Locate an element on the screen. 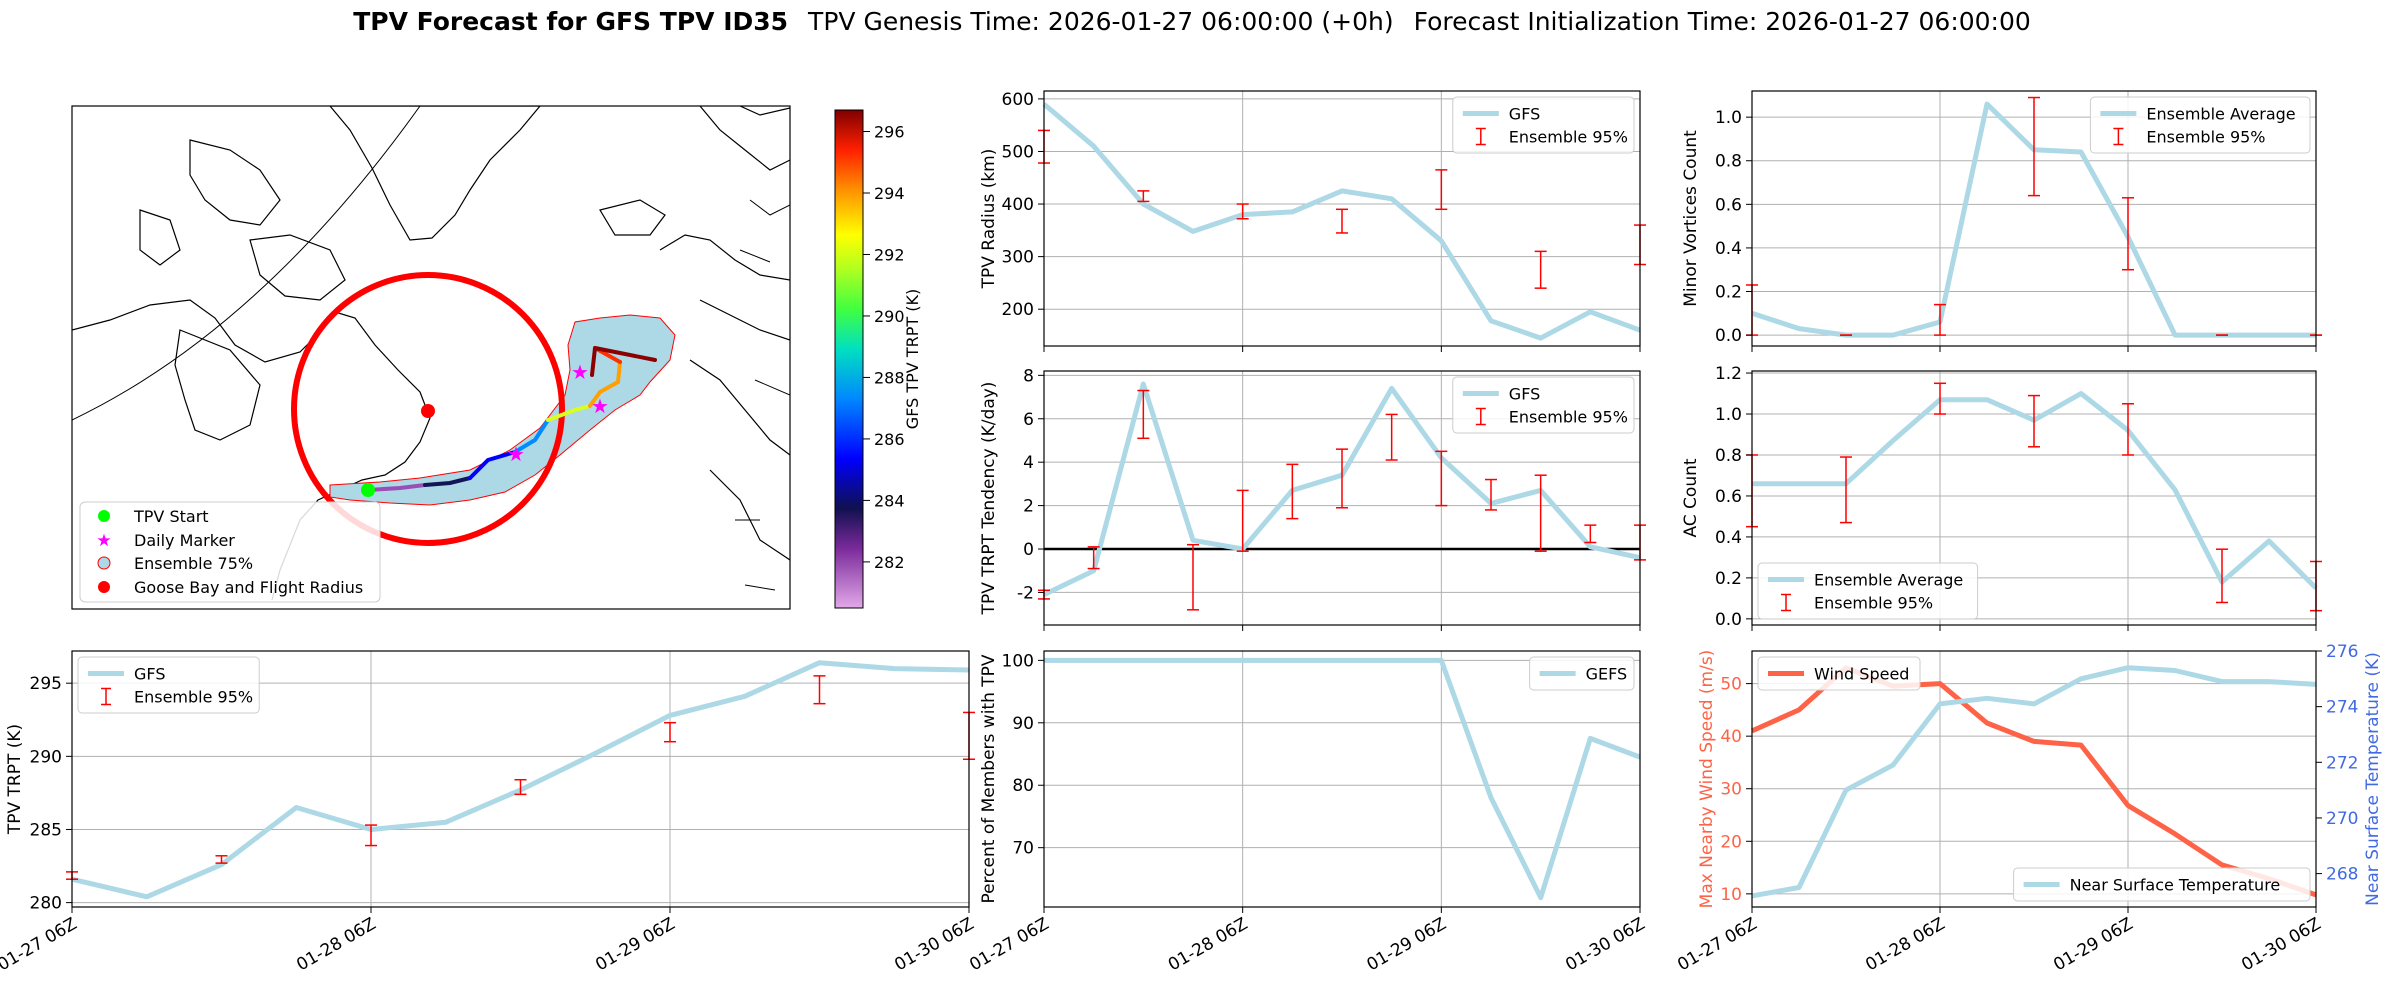 The image size is (2384, 982). y-tick-label: 70 is located at coordinates (1023, 849).